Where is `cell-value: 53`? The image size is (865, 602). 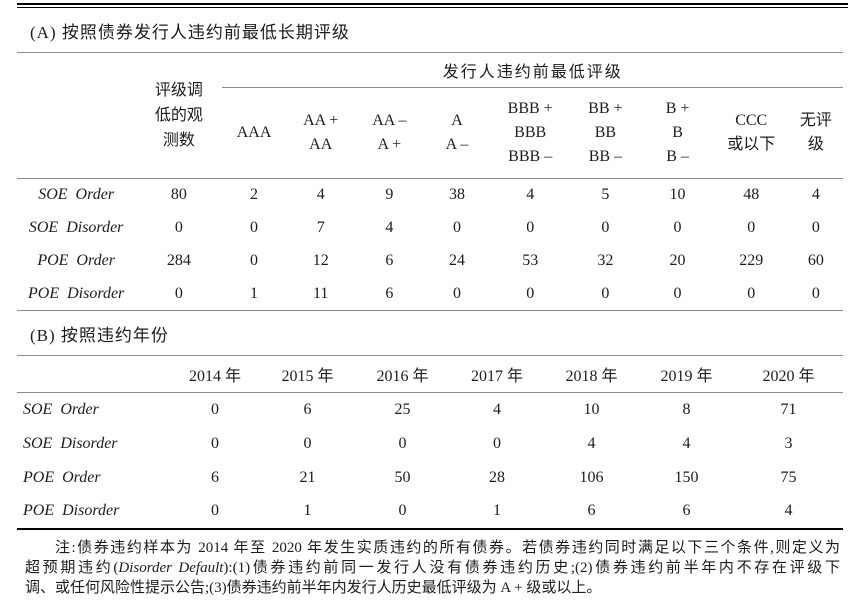 cell-value: 53 is located at coordinates (530, 260).